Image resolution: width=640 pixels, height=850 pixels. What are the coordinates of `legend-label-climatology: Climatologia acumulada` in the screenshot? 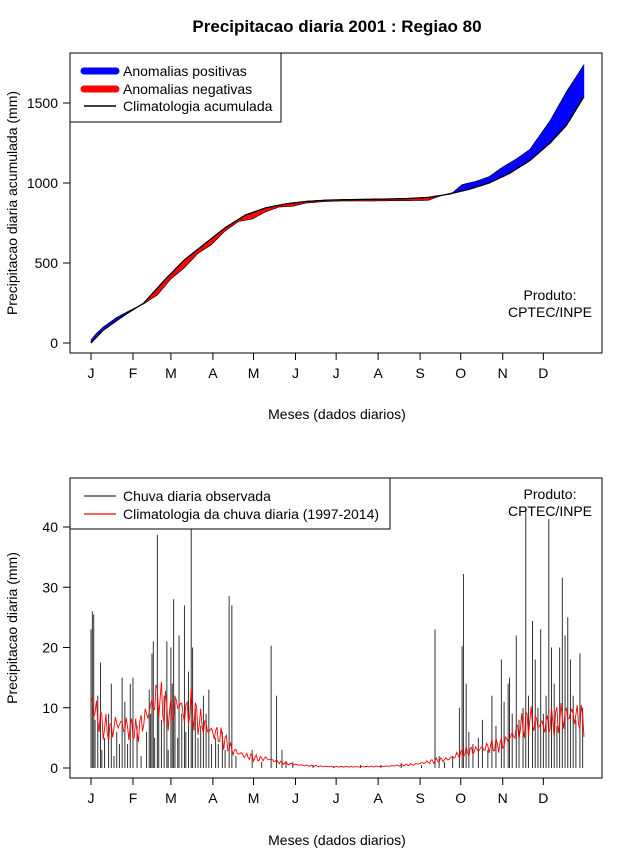 It's located at (198, 106).